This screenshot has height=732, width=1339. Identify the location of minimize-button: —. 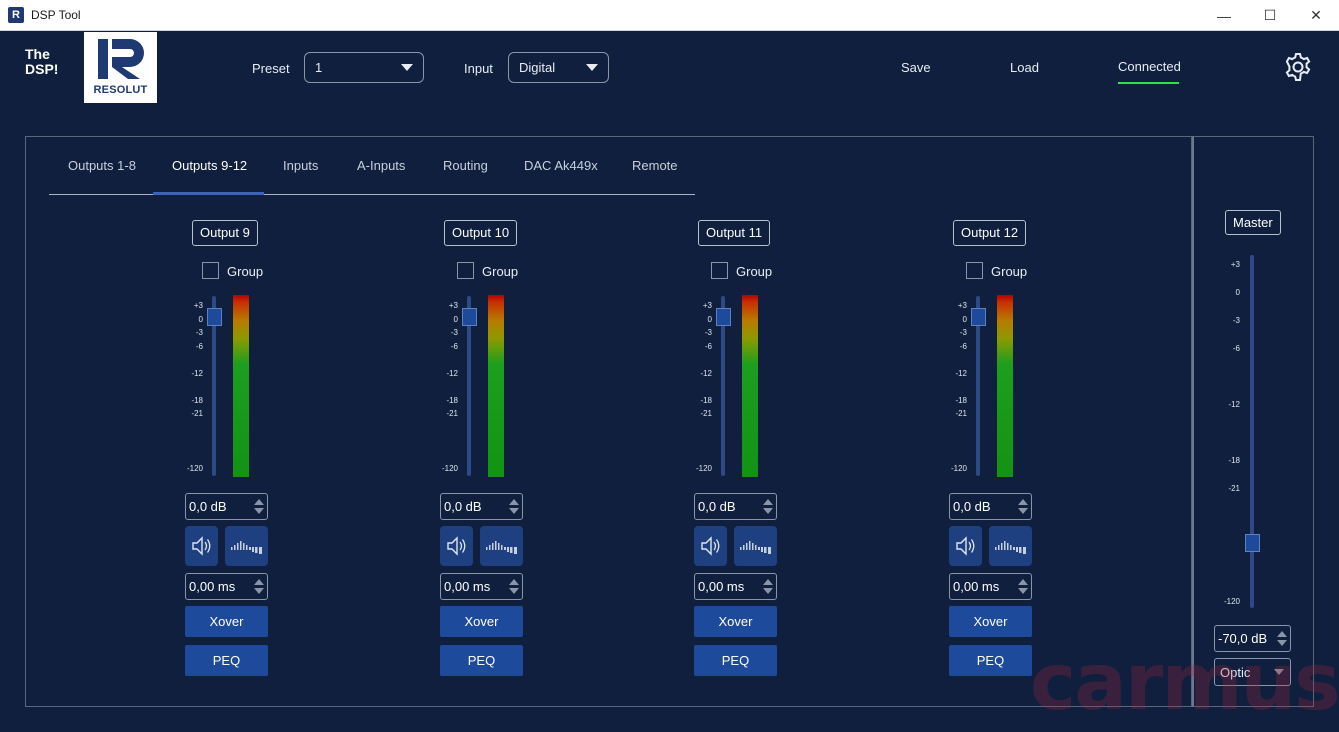
(1224, 15).